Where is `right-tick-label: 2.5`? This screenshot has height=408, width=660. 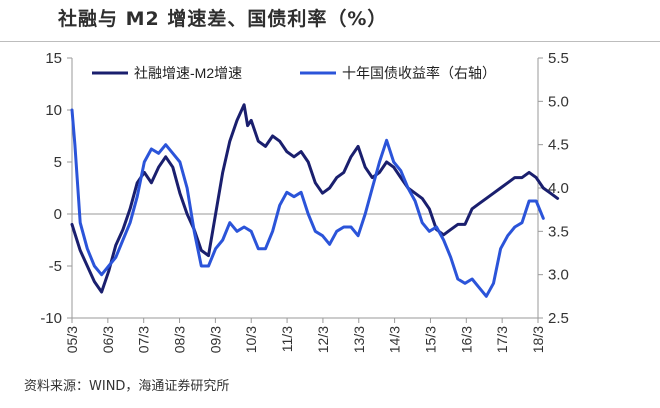
right-tick-label: 2.5 is located at coordinates (558, 318).